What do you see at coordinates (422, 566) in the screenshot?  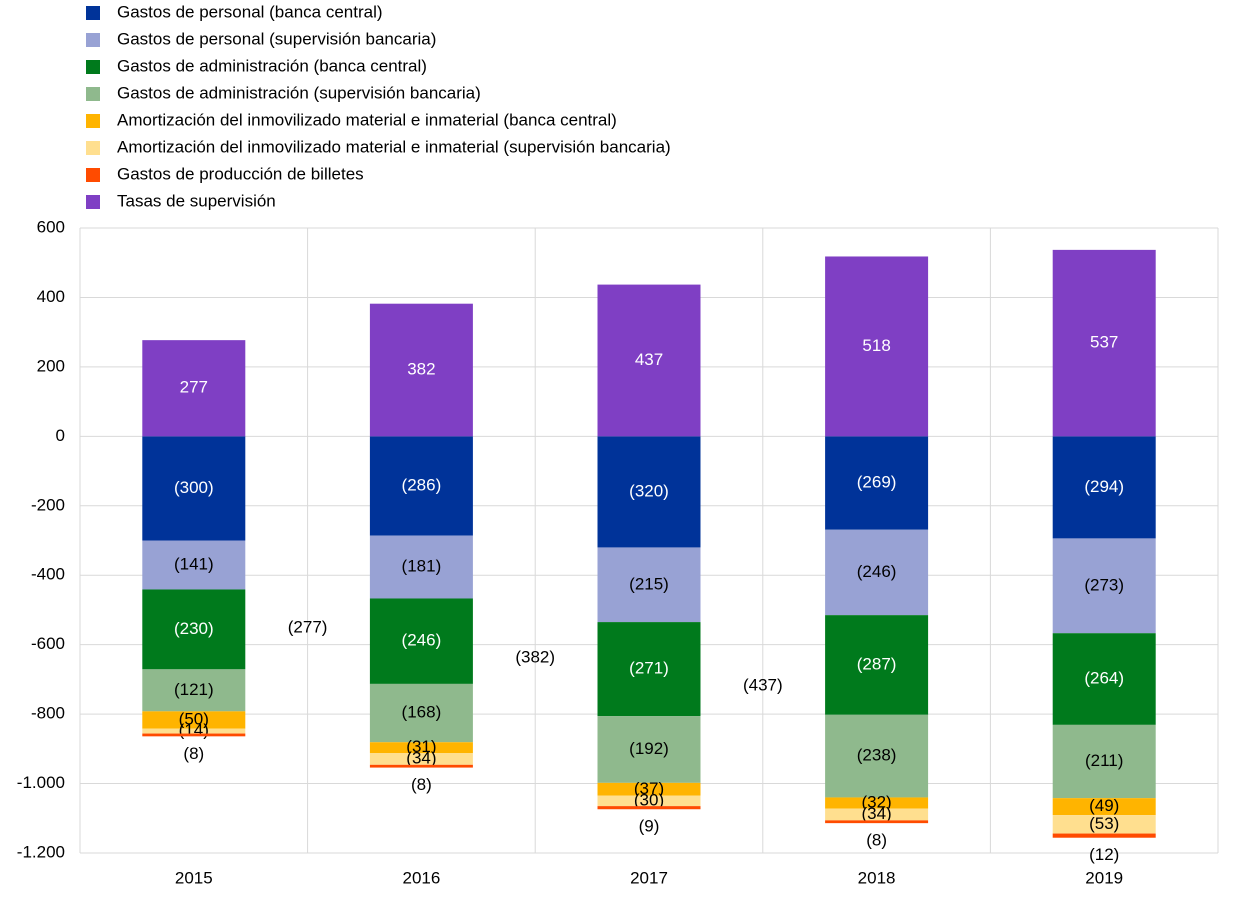 I see `data-label: (181)` at bounding box center [422, 566].